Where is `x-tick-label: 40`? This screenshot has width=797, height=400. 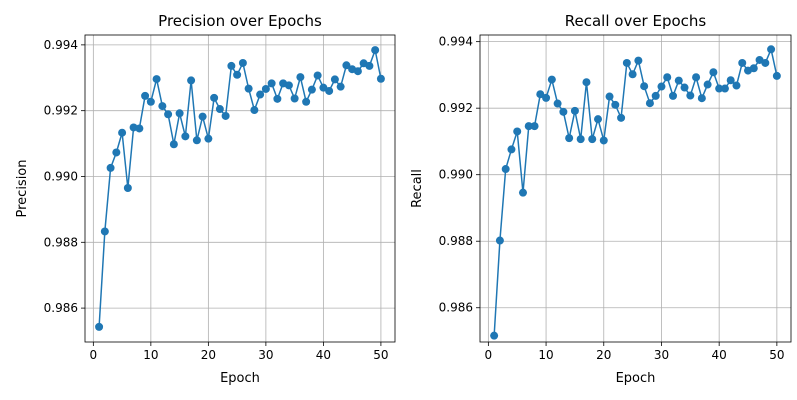
x-tick-label: 40 is located at coordinates (719, 355).